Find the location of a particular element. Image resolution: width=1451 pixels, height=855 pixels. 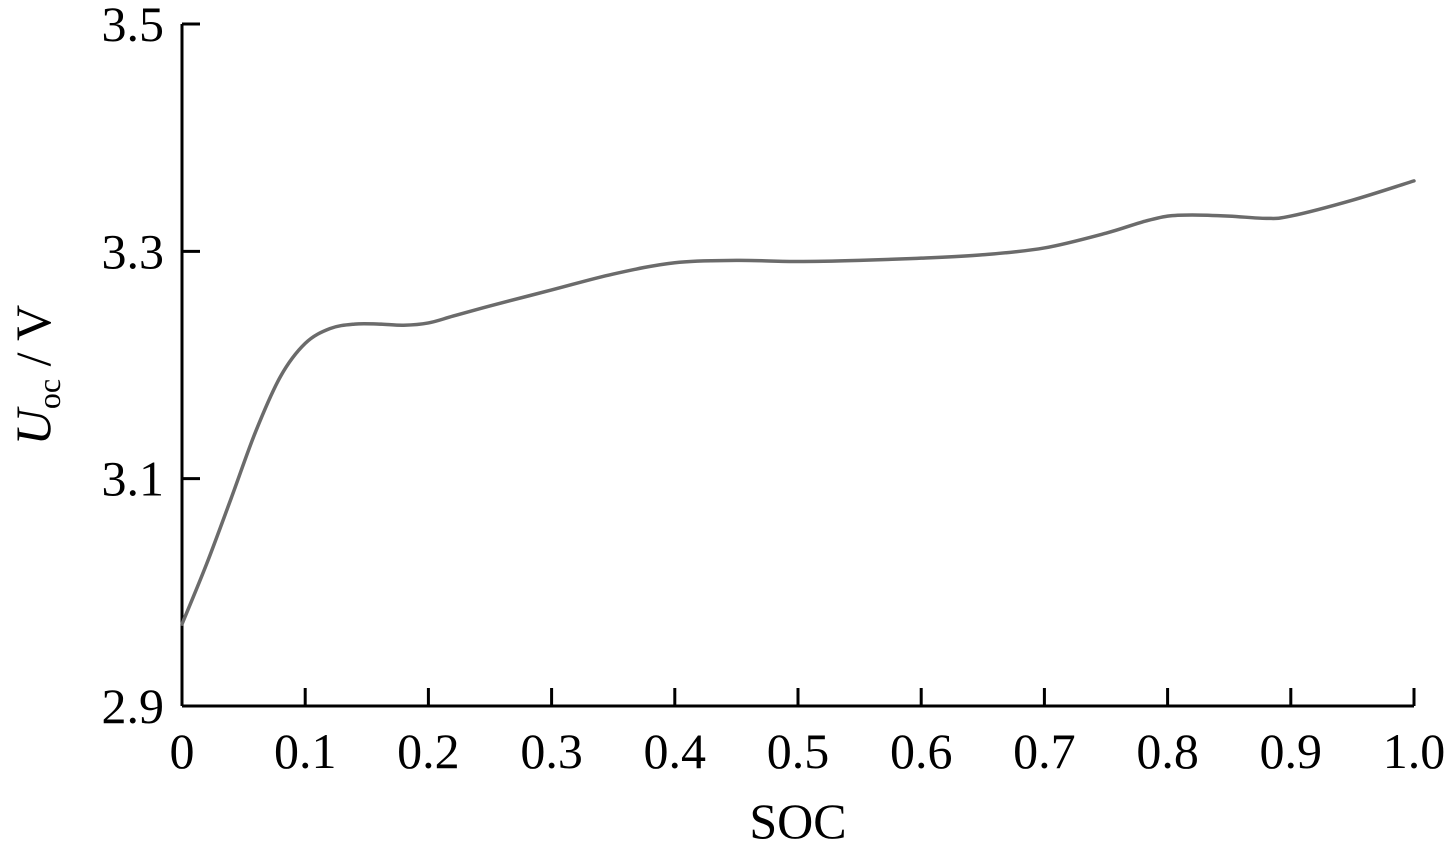

x-tick-label: 0.7 is located at coordinates (1044, 751).